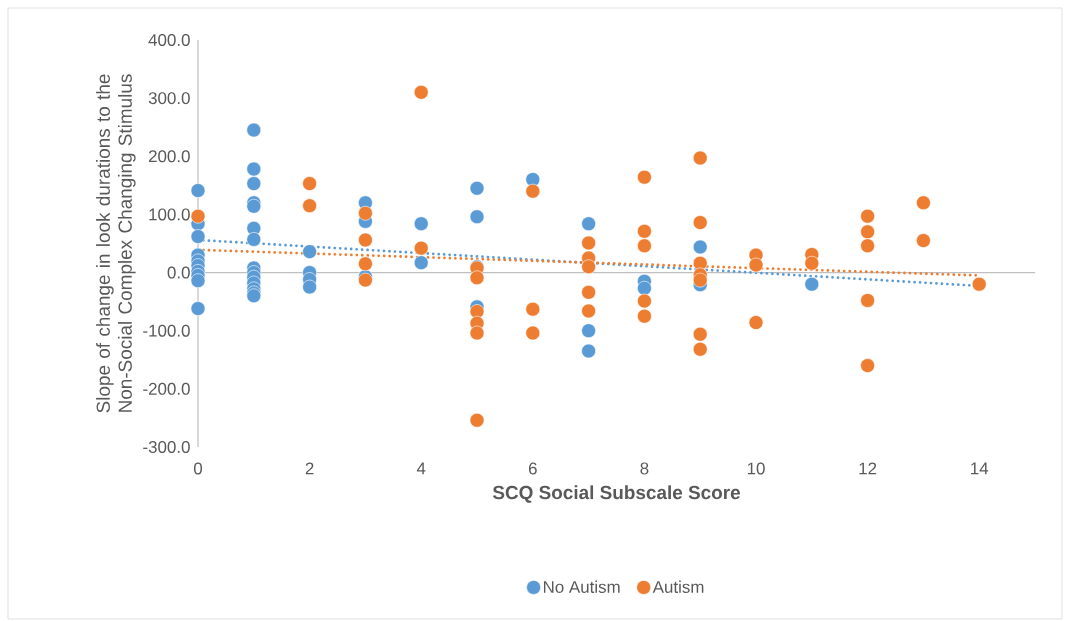 The height and width of the screenshot is (621, 1065). What do you see at coordinates (169, 39) in the screenshot?
I see `y-tick-label: 400.0` at bounding box center [169, 39].